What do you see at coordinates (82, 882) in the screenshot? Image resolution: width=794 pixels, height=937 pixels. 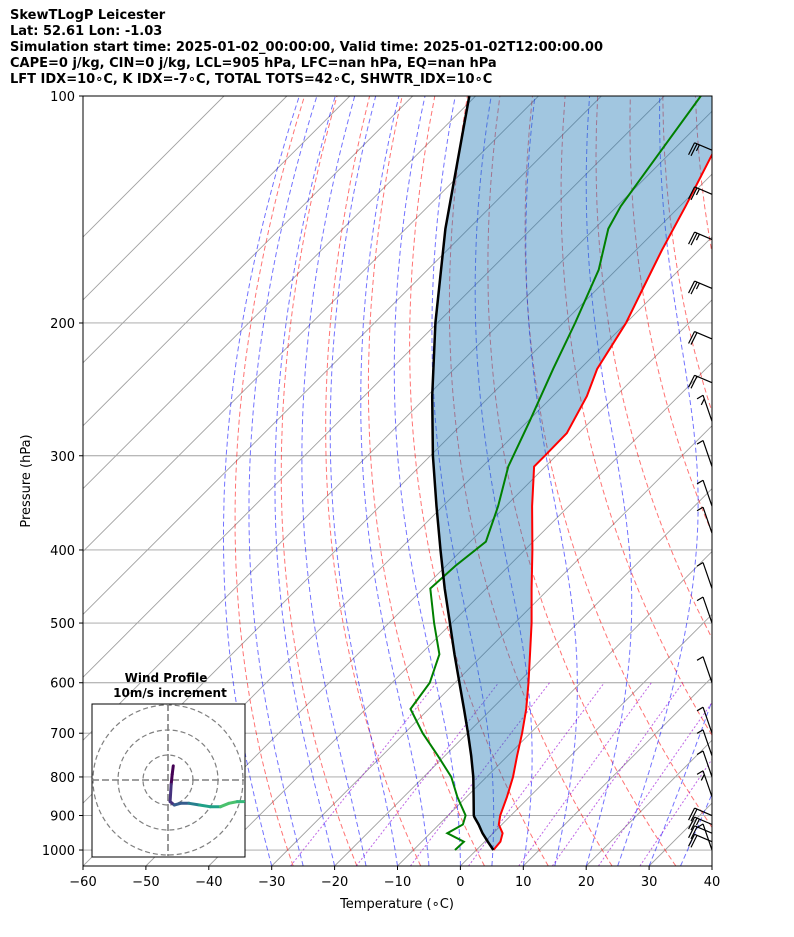 I see `x-tick-label: −60` at bounding box center [82, 882].